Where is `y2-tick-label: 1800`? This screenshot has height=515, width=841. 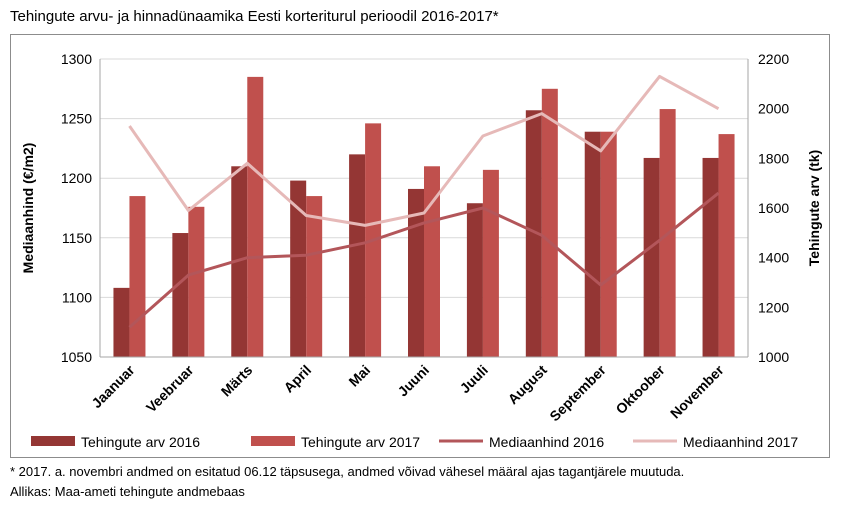 y2-tick-label: 1800 is located at coordinates (773, 158).